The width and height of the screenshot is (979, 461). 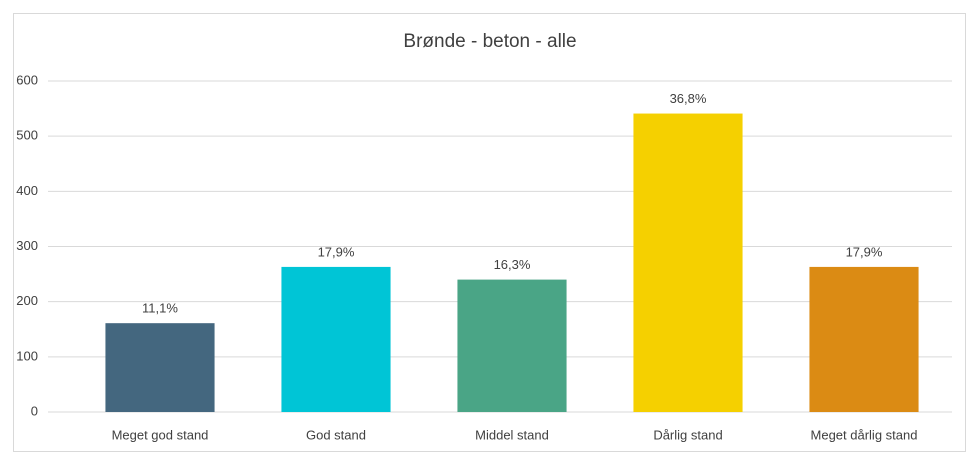 What do you see at coordinates (27, 355) in the screenshot?
I see `y-tick-label: 100` at bounding box center [27, 355].